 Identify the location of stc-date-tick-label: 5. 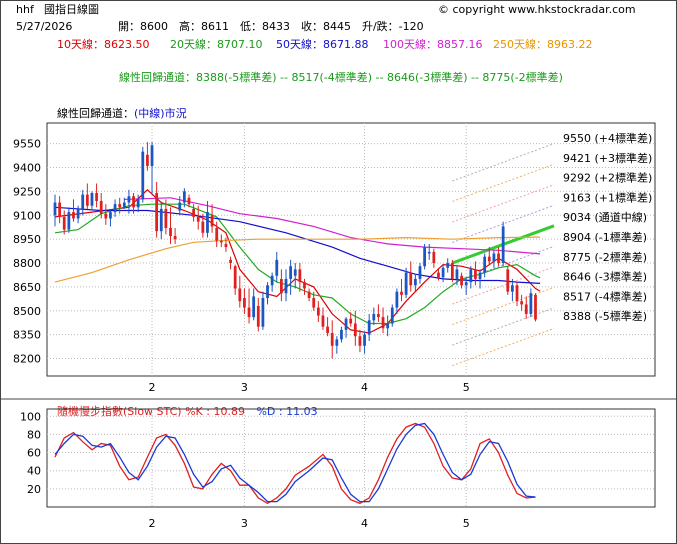
(466, 523).